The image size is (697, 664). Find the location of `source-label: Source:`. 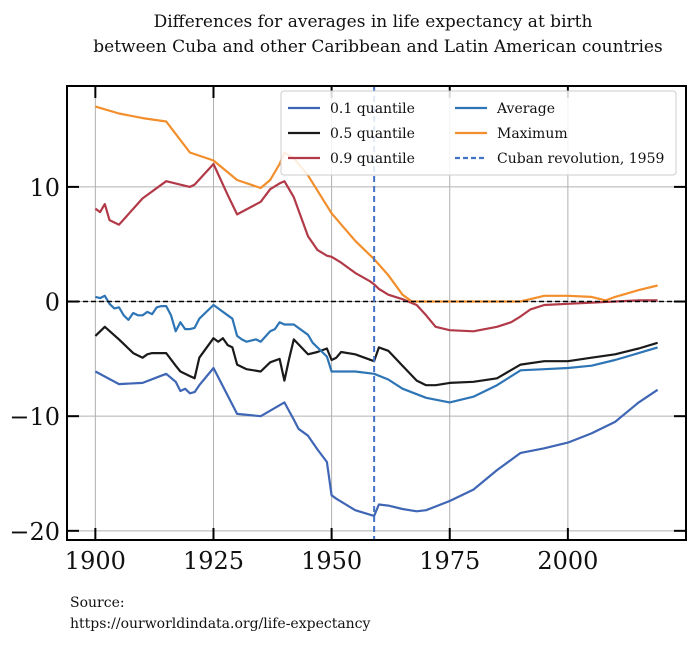

source-label: Source: is located at coordinates (97, 603).